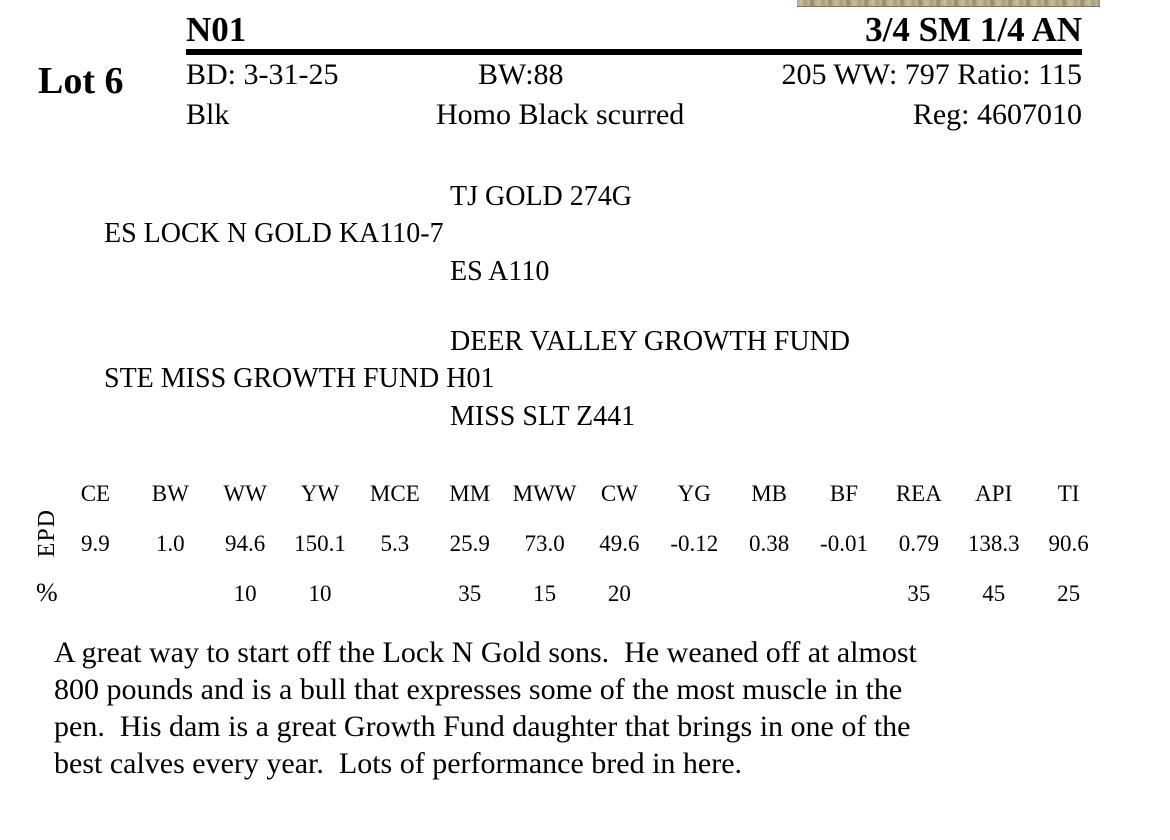 Image resolution: width=1170 pixels, height=840 pixels. I want to click on epd-value: -0.01, so click(844, 543).